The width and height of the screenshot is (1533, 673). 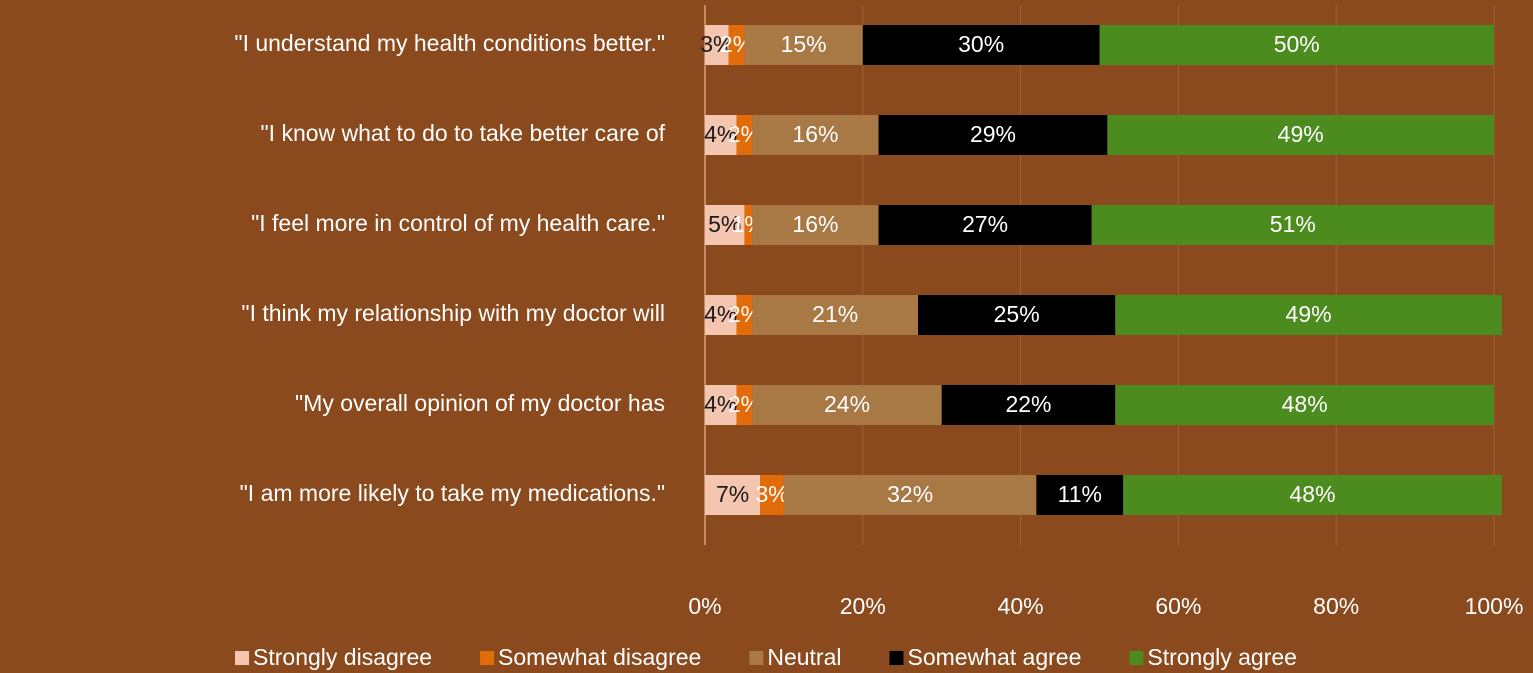 What do you see at coordinates (863, 606) in the screenshot?
I see `x-tick-label: 20%` at bounding box center [863, 606].